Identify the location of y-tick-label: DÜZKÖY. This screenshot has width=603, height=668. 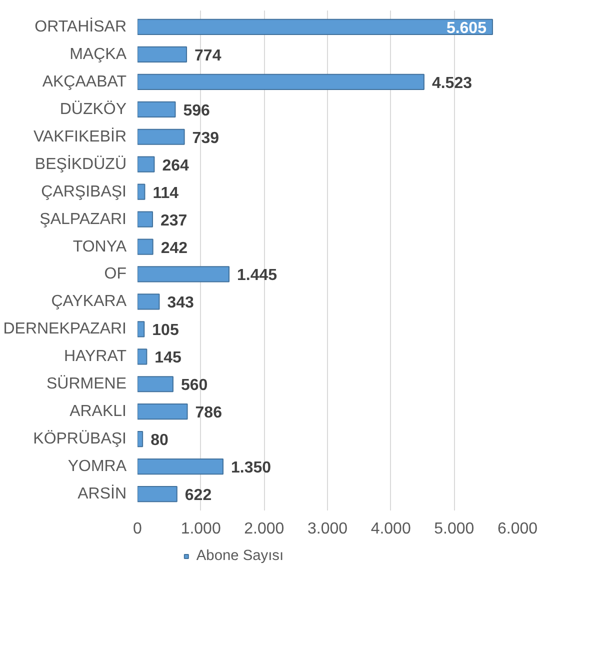
(93, 109).